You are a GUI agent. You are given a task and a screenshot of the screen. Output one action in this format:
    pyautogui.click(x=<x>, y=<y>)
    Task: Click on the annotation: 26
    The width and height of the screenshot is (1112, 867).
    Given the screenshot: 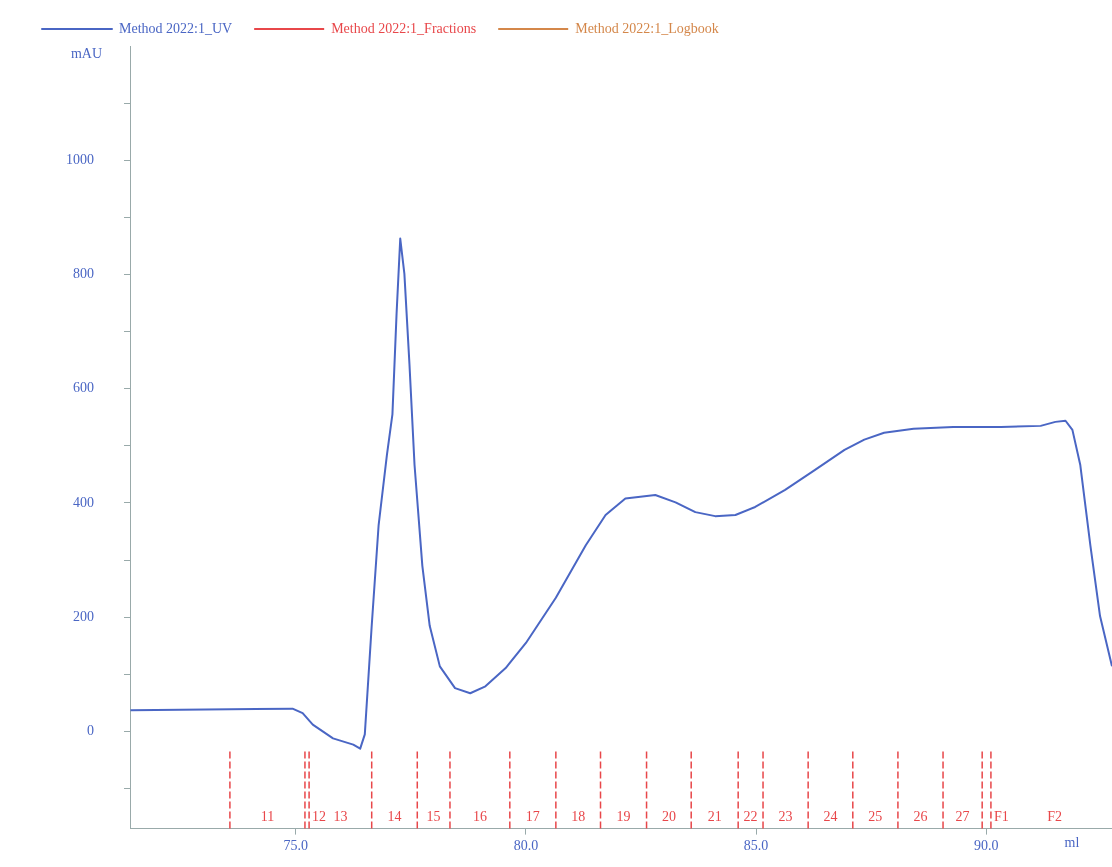 What is the action you would take?
    pyautogui.click(x=920, y=817)
    